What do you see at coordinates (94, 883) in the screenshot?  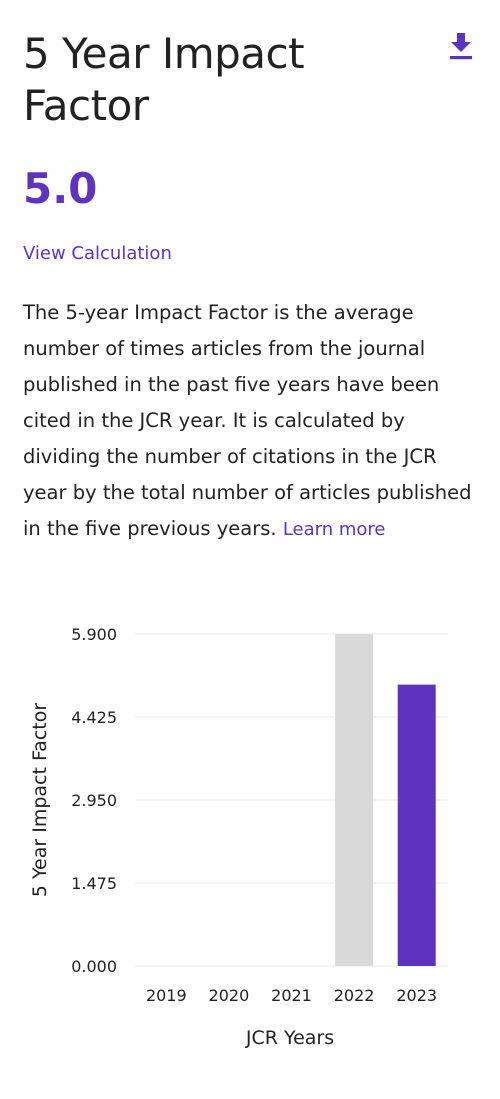 I see `y-tick-label: 1.475` at bounding box center [94, 883].